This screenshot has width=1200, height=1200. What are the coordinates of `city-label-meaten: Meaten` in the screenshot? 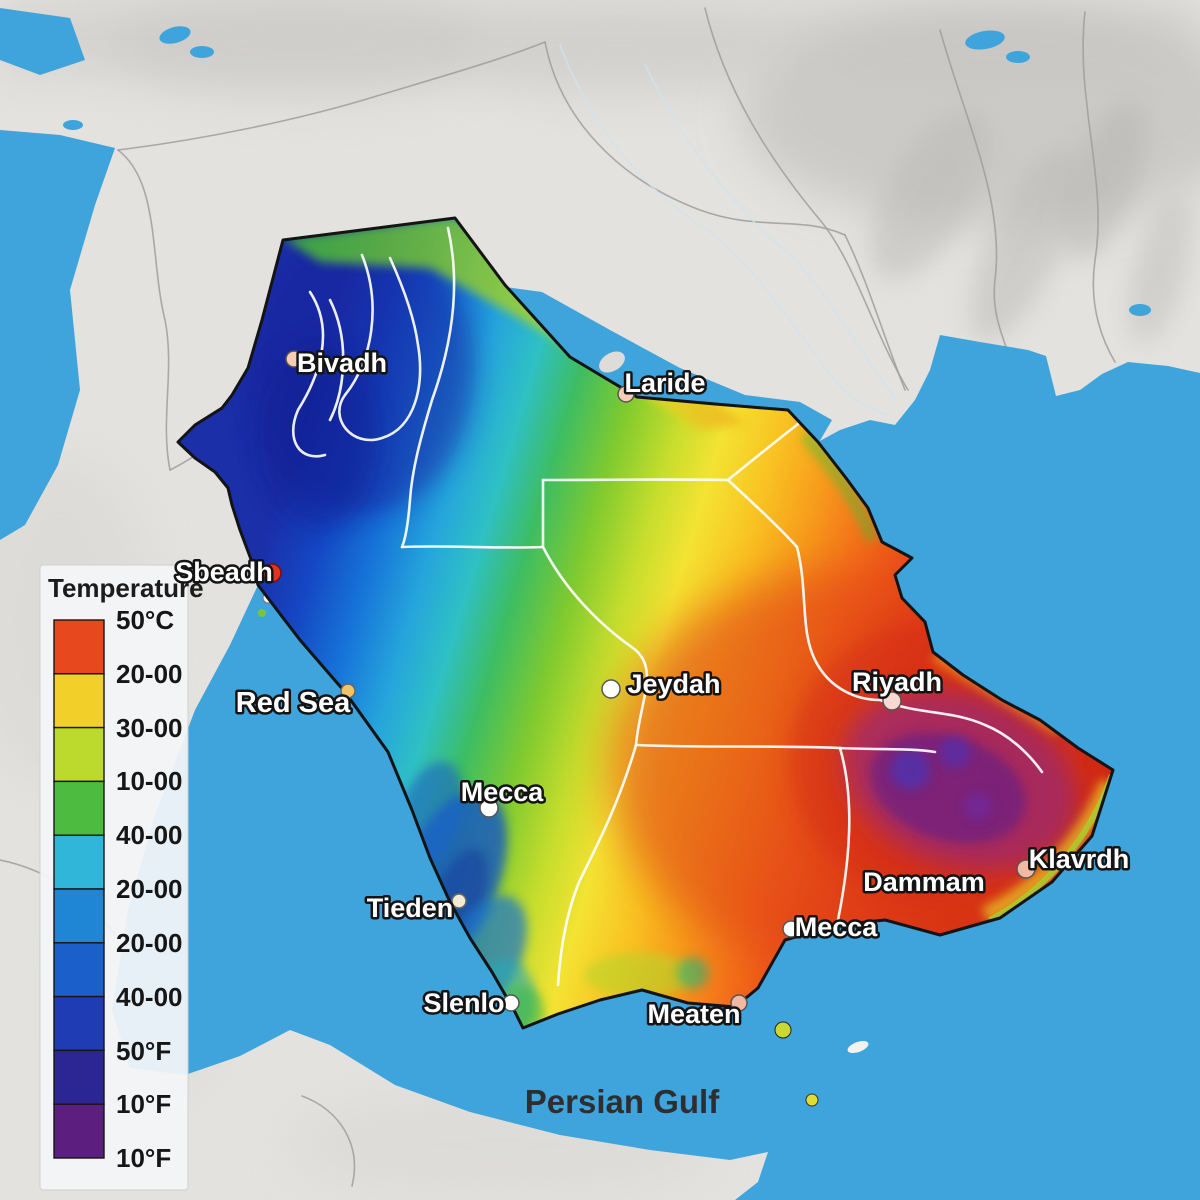 It's located at (693, 1014).